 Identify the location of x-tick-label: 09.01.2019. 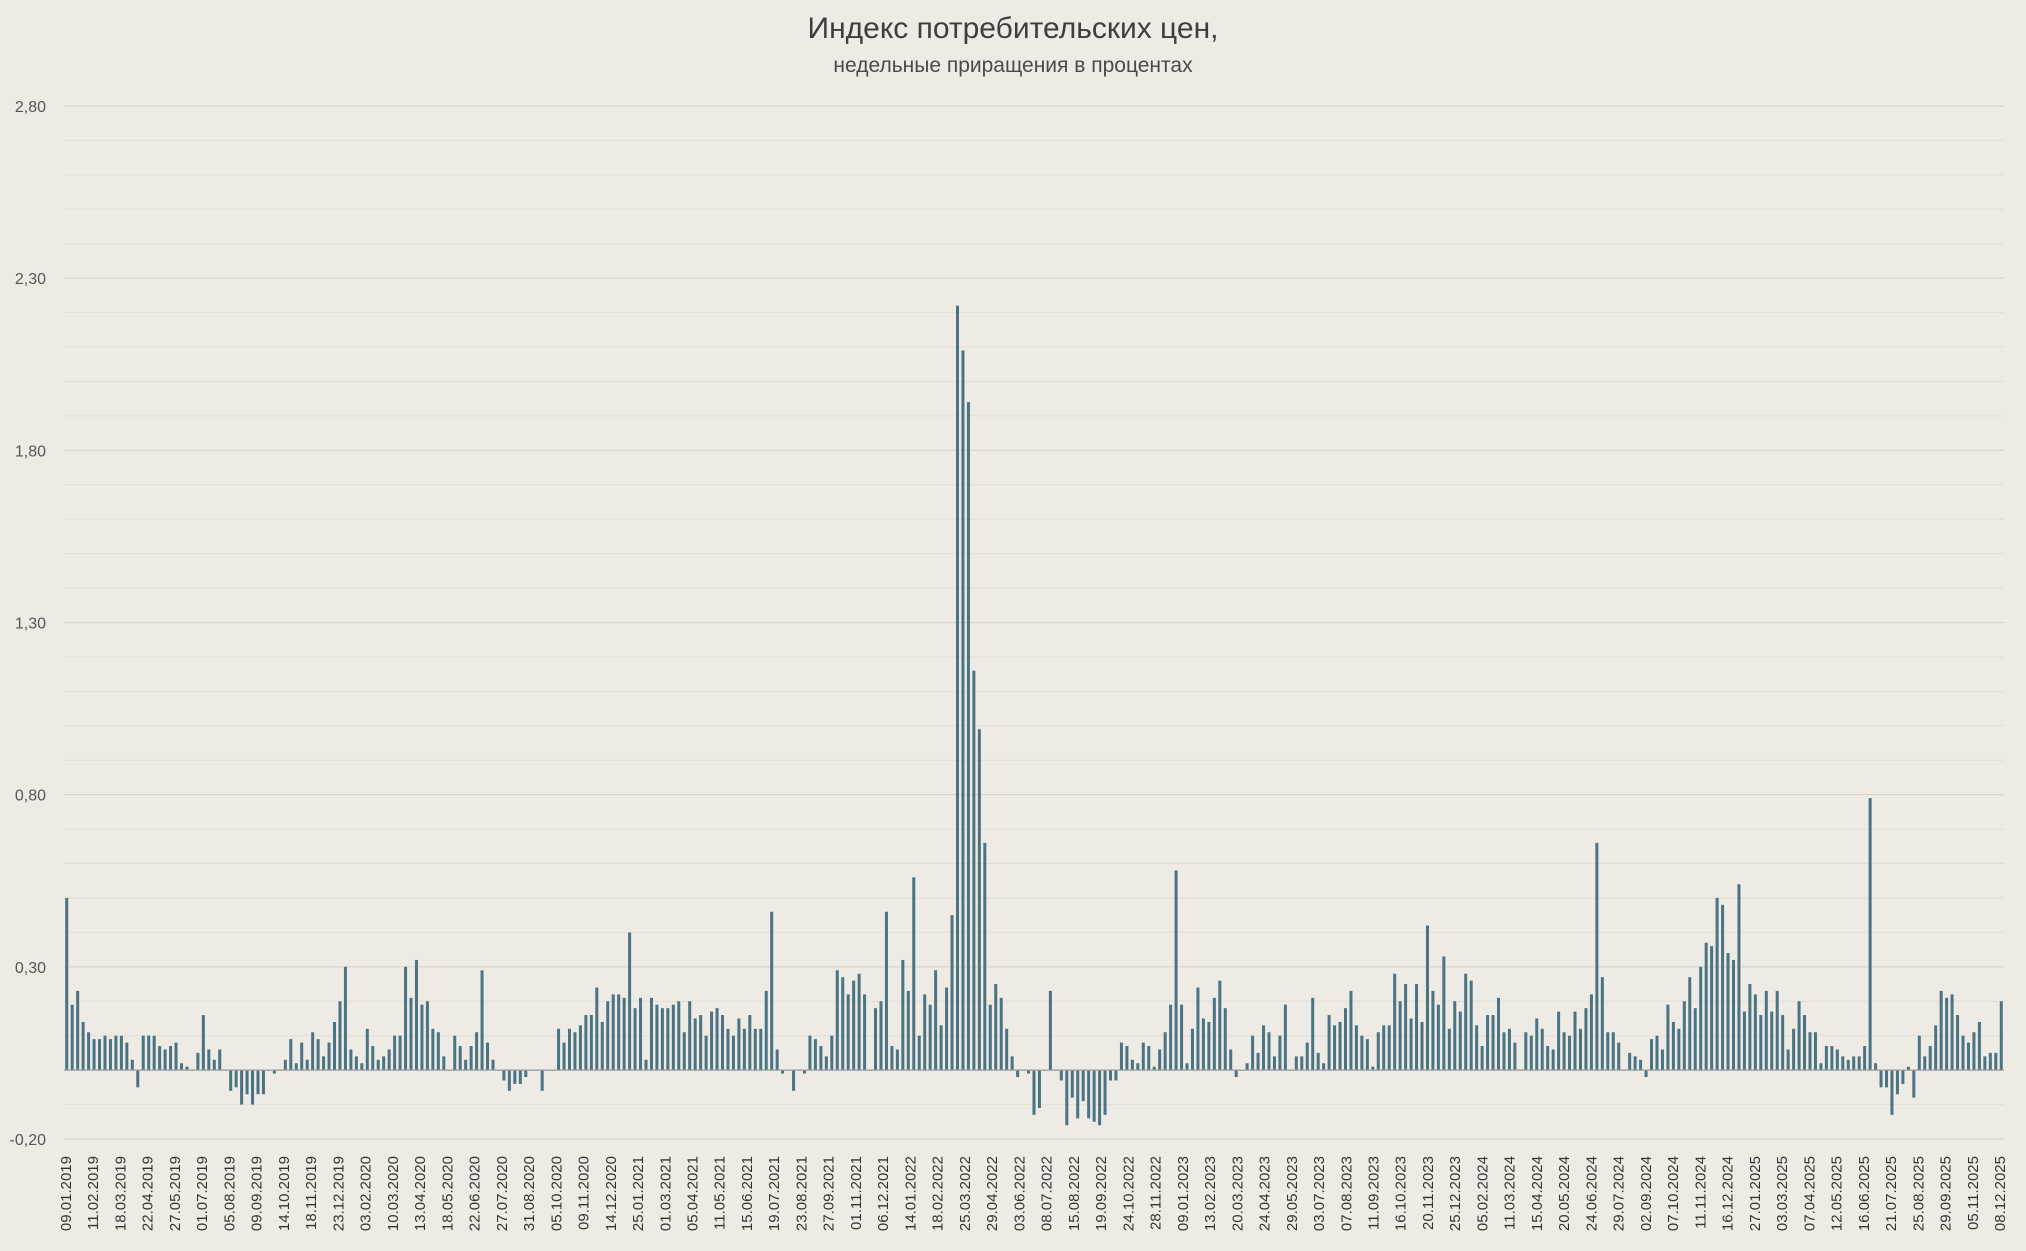
(66, 1193).